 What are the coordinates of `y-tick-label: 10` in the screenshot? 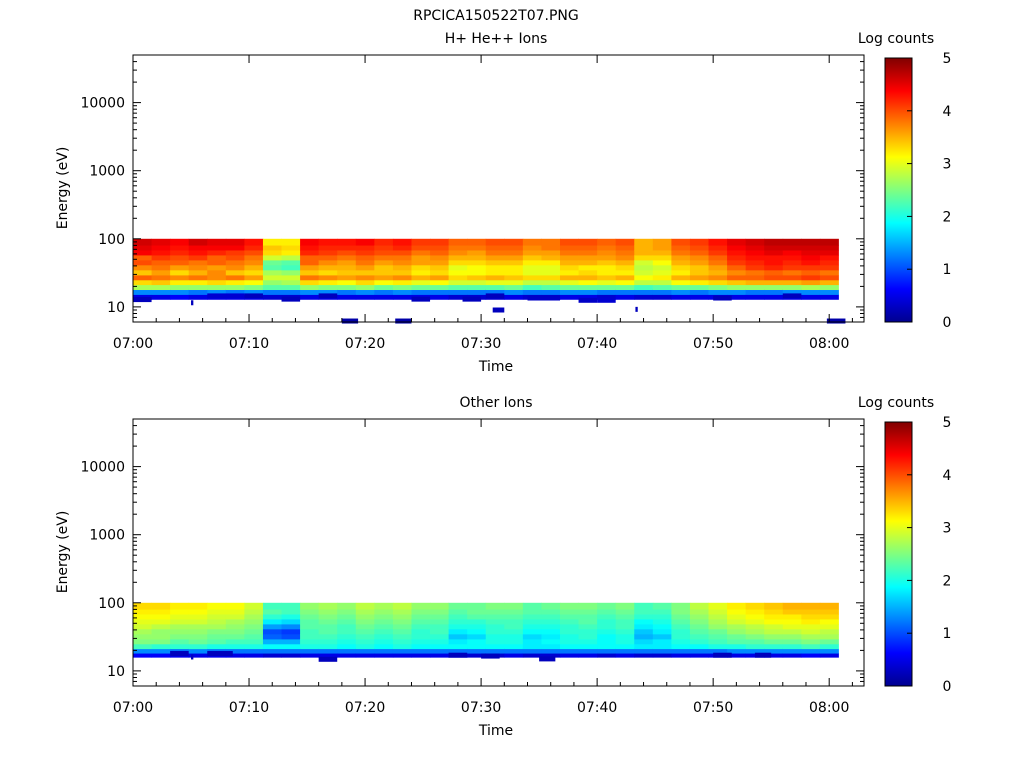 It's located at (116, 672).